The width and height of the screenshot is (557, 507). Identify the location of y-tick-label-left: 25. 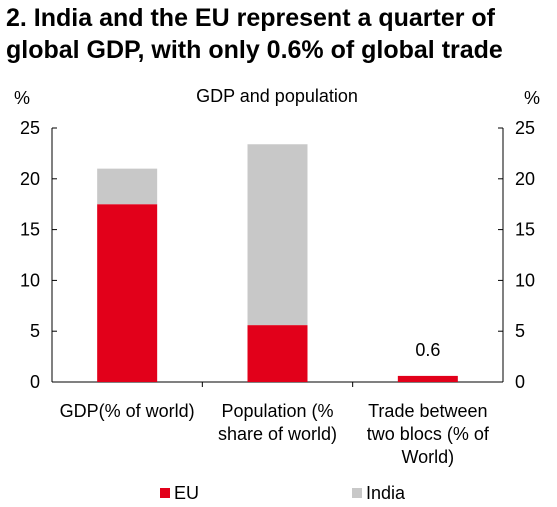
(30, 128).